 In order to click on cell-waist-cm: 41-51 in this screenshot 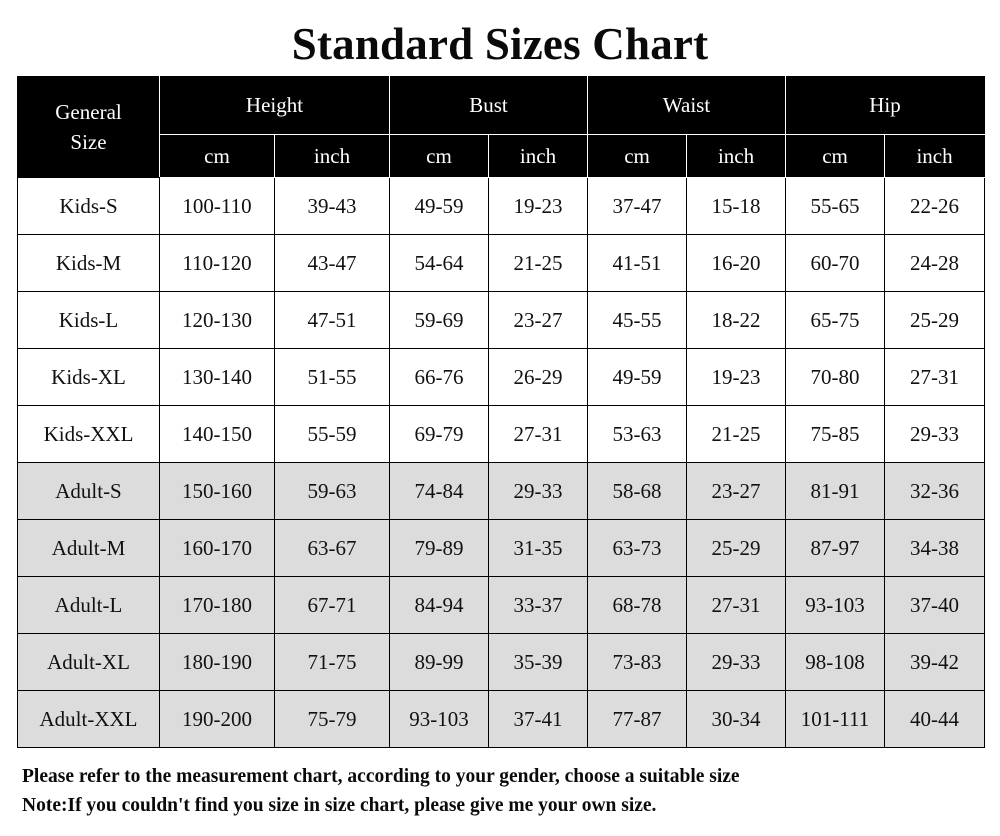, I will do `click(637, 263)`.